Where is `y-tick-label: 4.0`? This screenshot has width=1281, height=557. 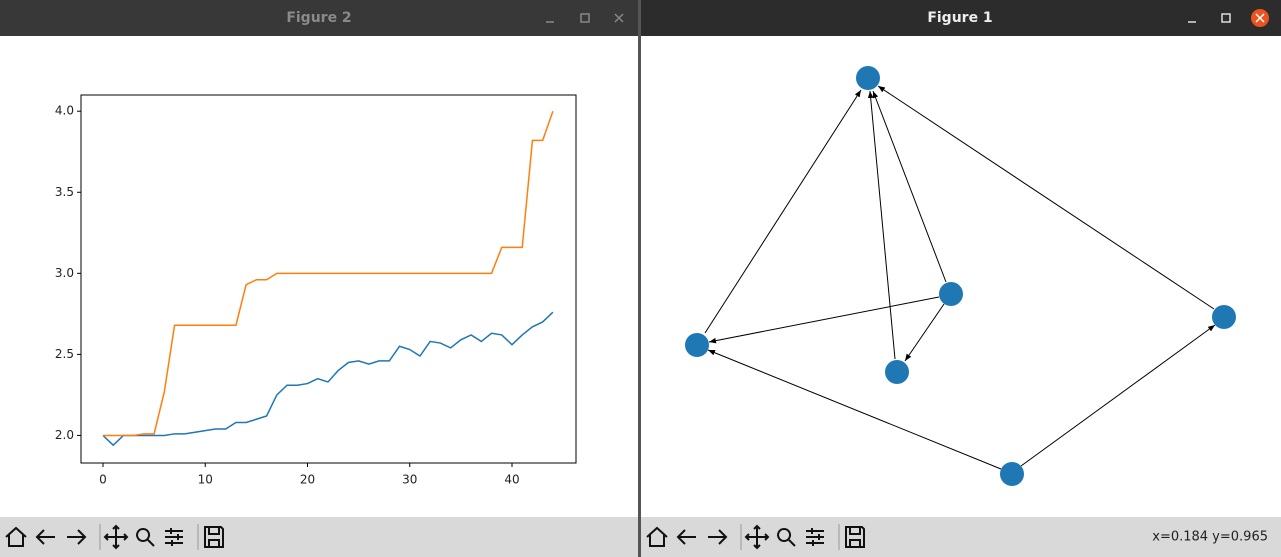
y-tick-label: 4.0 is located at coordinates (64, 111).